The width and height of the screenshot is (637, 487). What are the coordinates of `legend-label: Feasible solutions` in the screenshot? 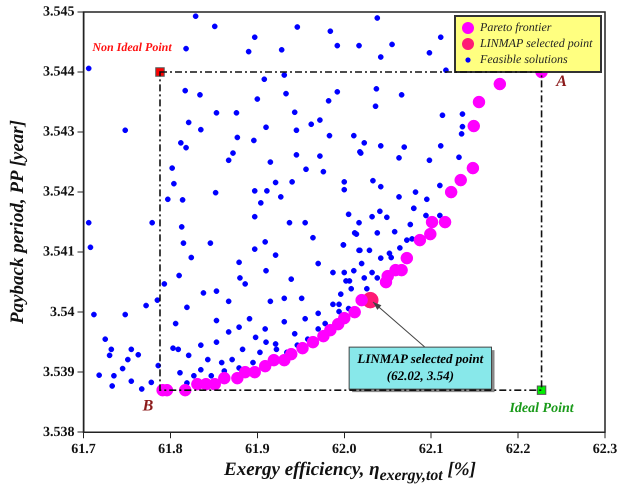 It's located at (523, 59).